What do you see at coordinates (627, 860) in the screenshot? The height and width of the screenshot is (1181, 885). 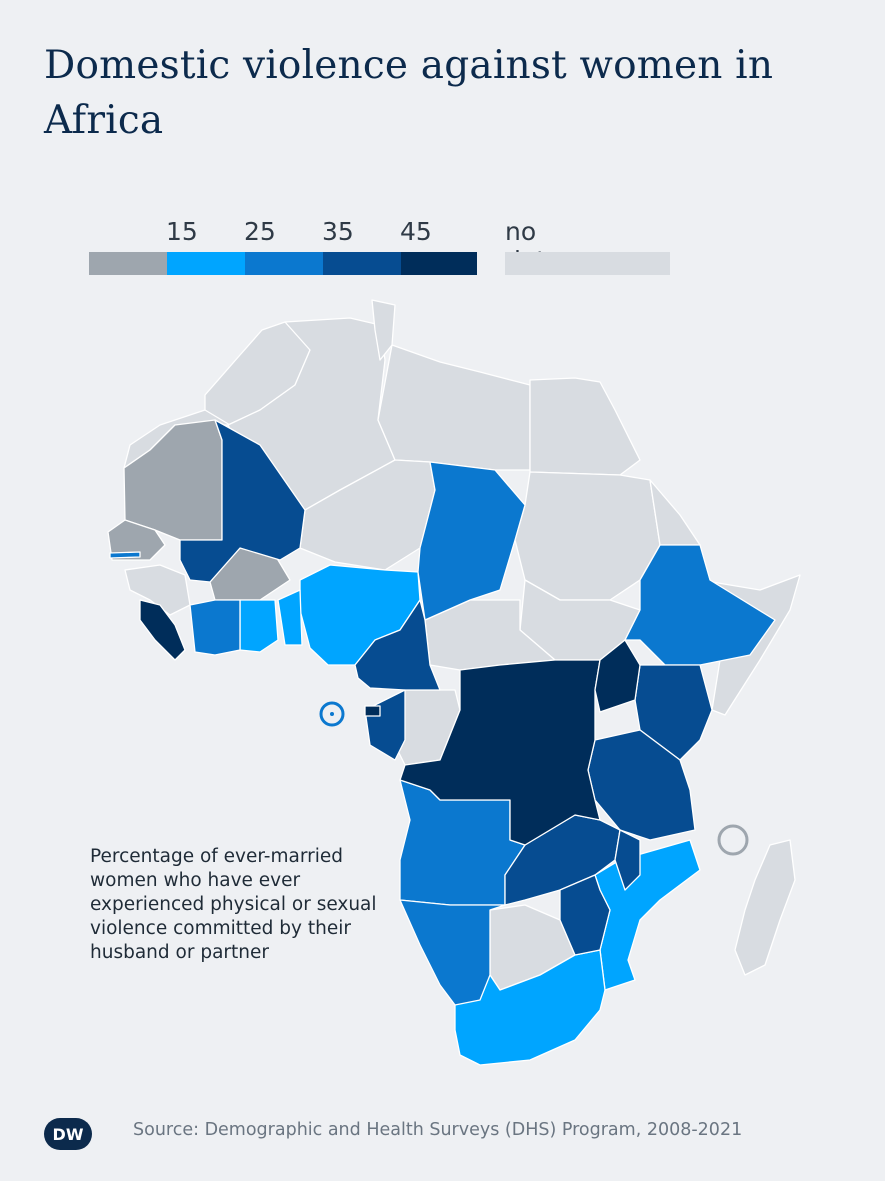 I see `country-malawi` at bounding box center [627, 860].